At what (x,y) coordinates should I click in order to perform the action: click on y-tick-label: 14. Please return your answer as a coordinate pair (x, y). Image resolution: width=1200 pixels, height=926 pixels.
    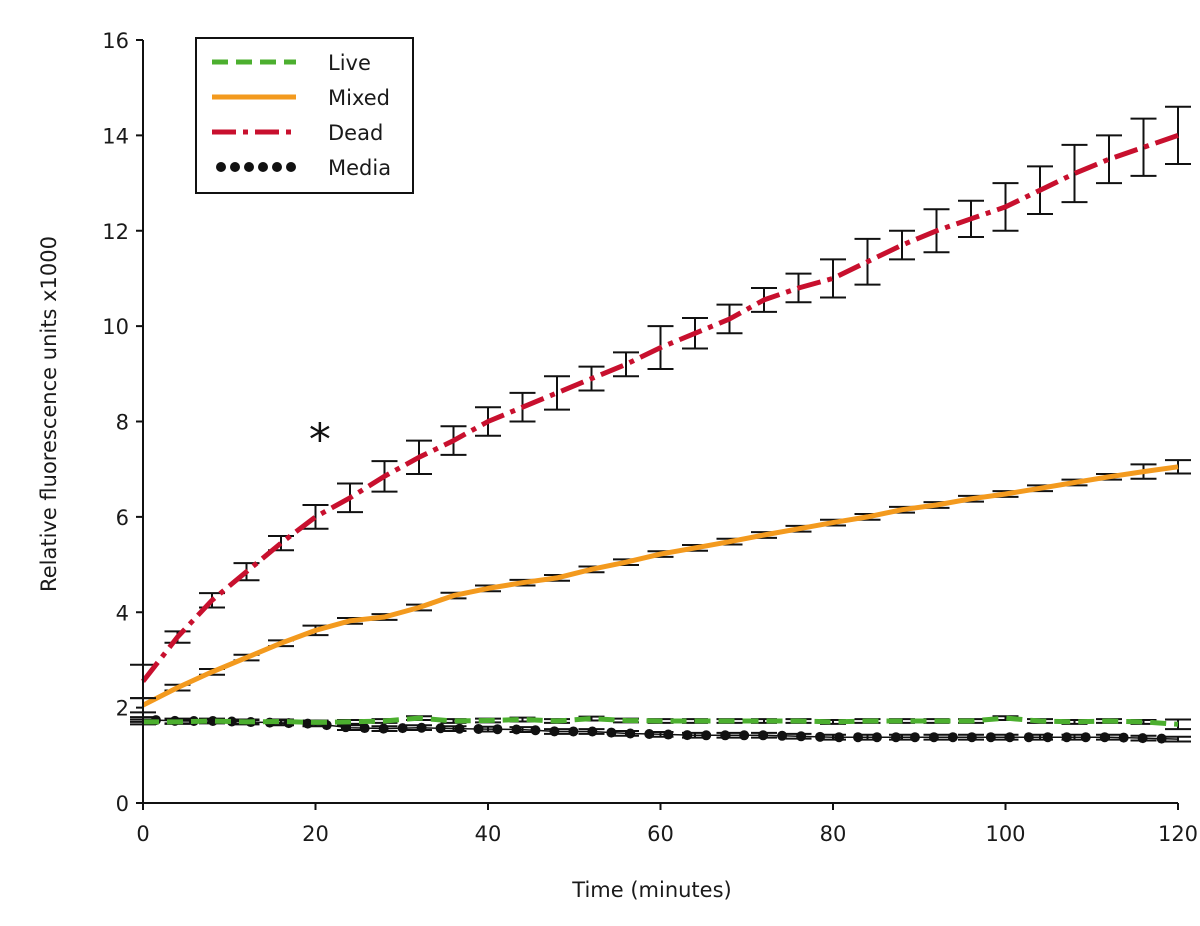
    Looking at the image, I should click on (115, 136).